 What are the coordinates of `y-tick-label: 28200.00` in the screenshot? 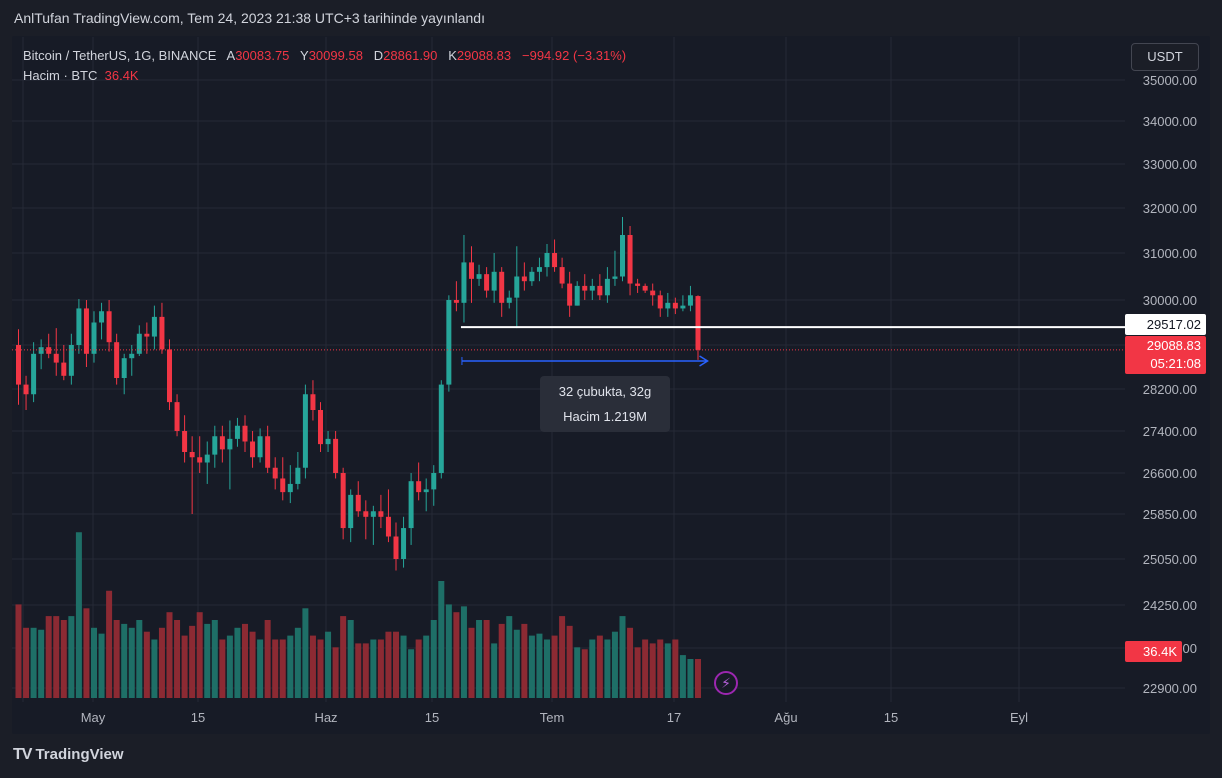 It's located at (1170, 389).